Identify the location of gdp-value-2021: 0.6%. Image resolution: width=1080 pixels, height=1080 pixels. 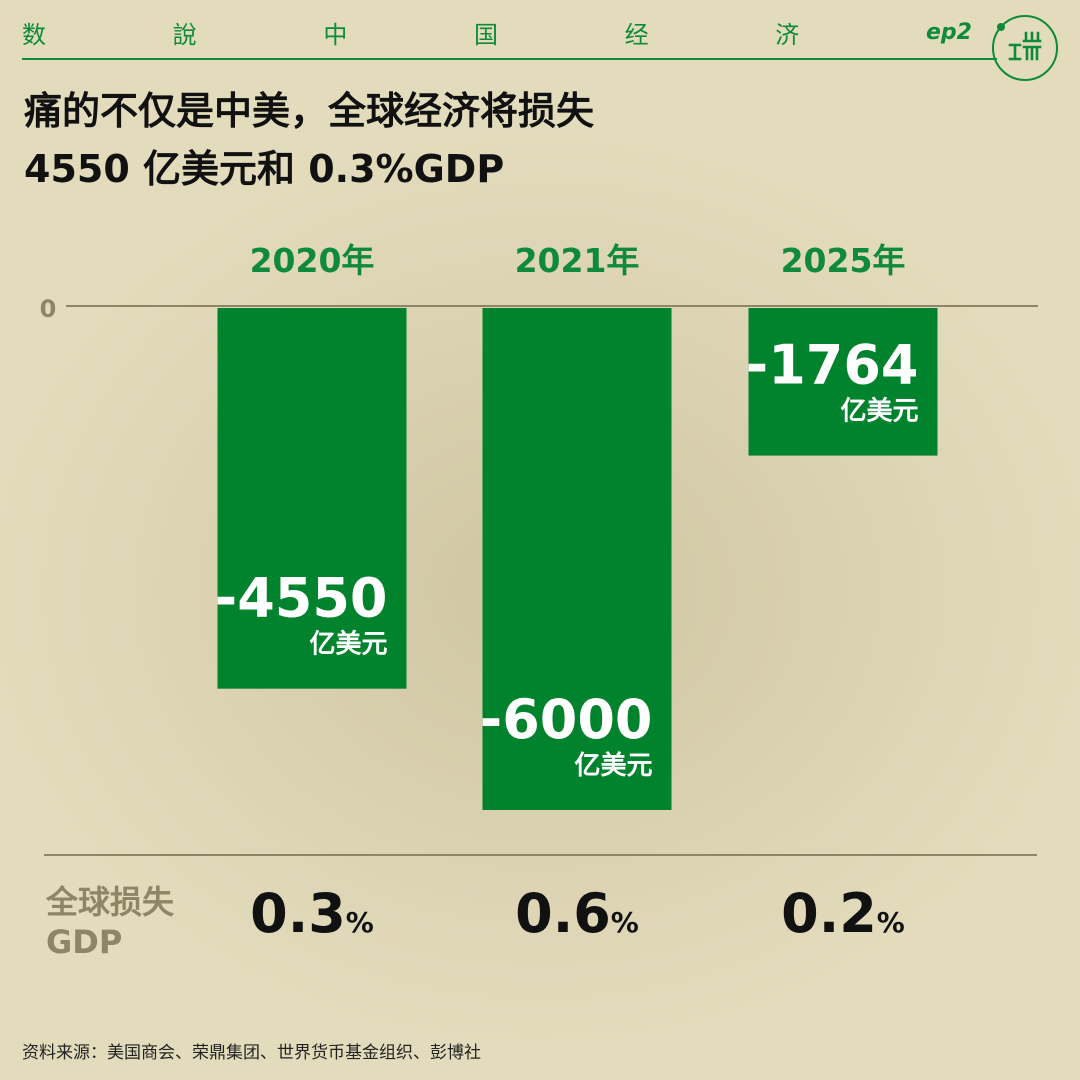
(577, 918).